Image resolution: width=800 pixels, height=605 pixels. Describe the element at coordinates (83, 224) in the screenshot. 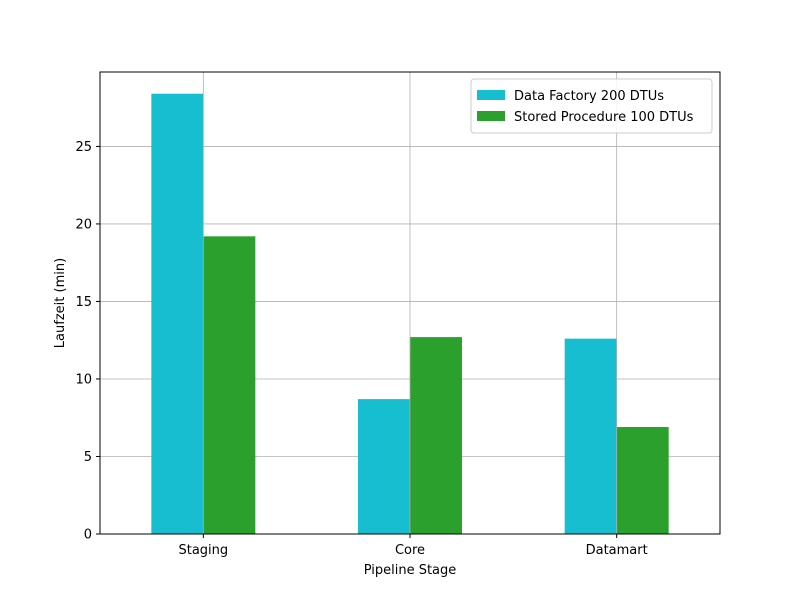

I see `y-tick-label: 20` at that location.